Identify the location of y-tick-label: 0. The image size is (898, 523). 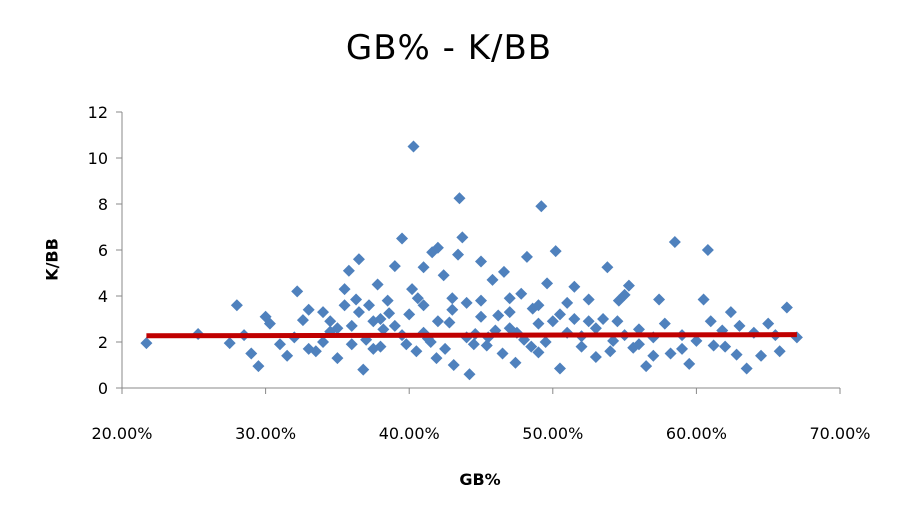
(103, 388).